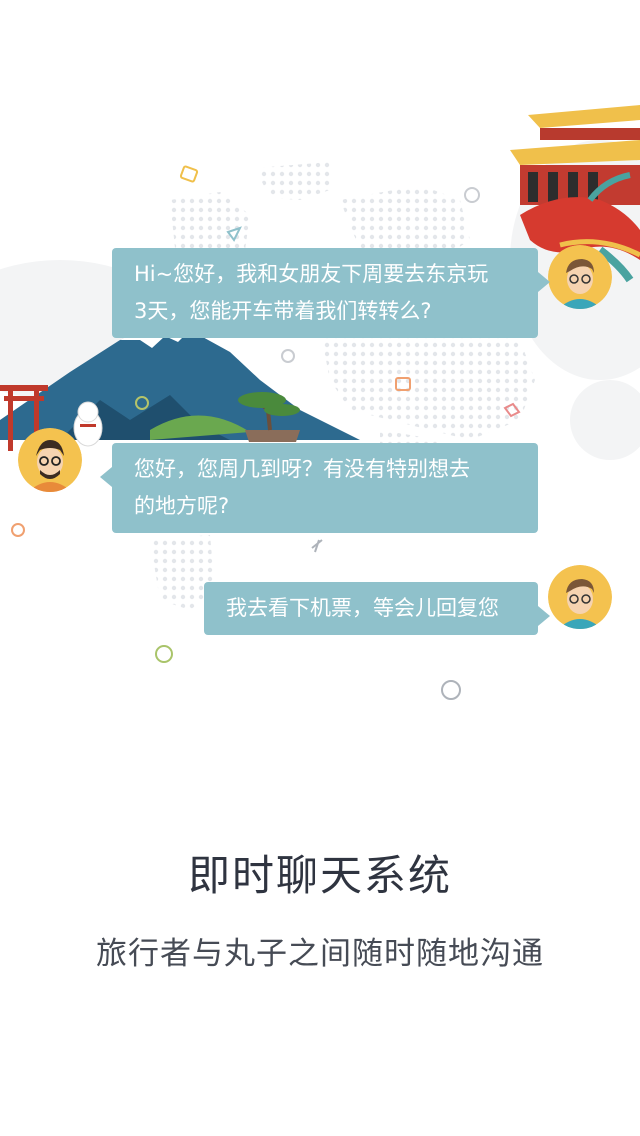  Describe the element at coordinates (362, 608) in the screenshot. I see `message-line: 我去看下机票，等会儿回复您` at that location.